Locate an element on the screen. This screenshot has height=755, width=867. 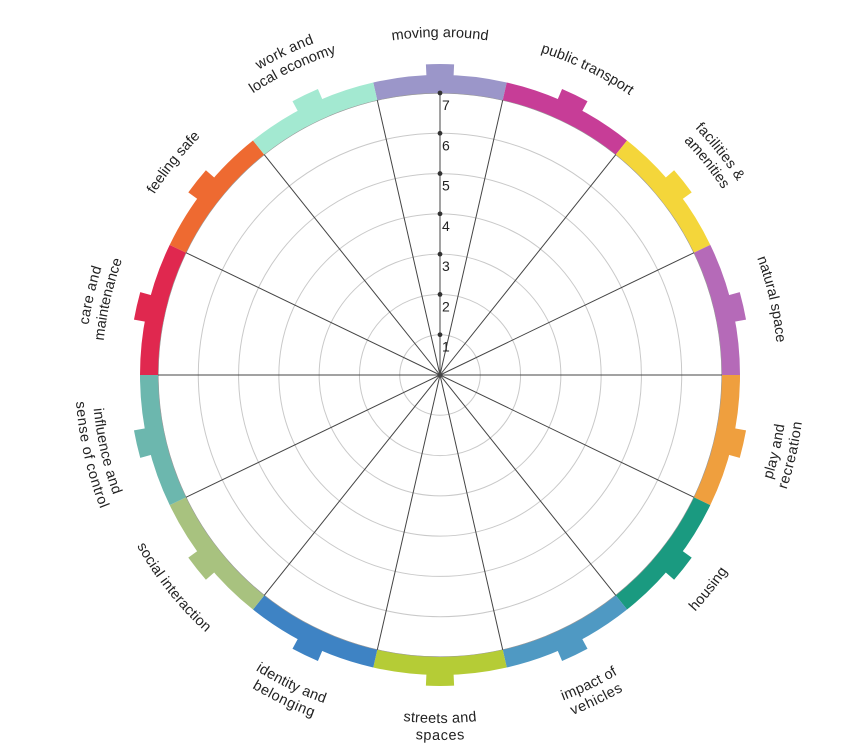
category-label-streets-and-spaces: spaces is located at coordinates (440, 735).